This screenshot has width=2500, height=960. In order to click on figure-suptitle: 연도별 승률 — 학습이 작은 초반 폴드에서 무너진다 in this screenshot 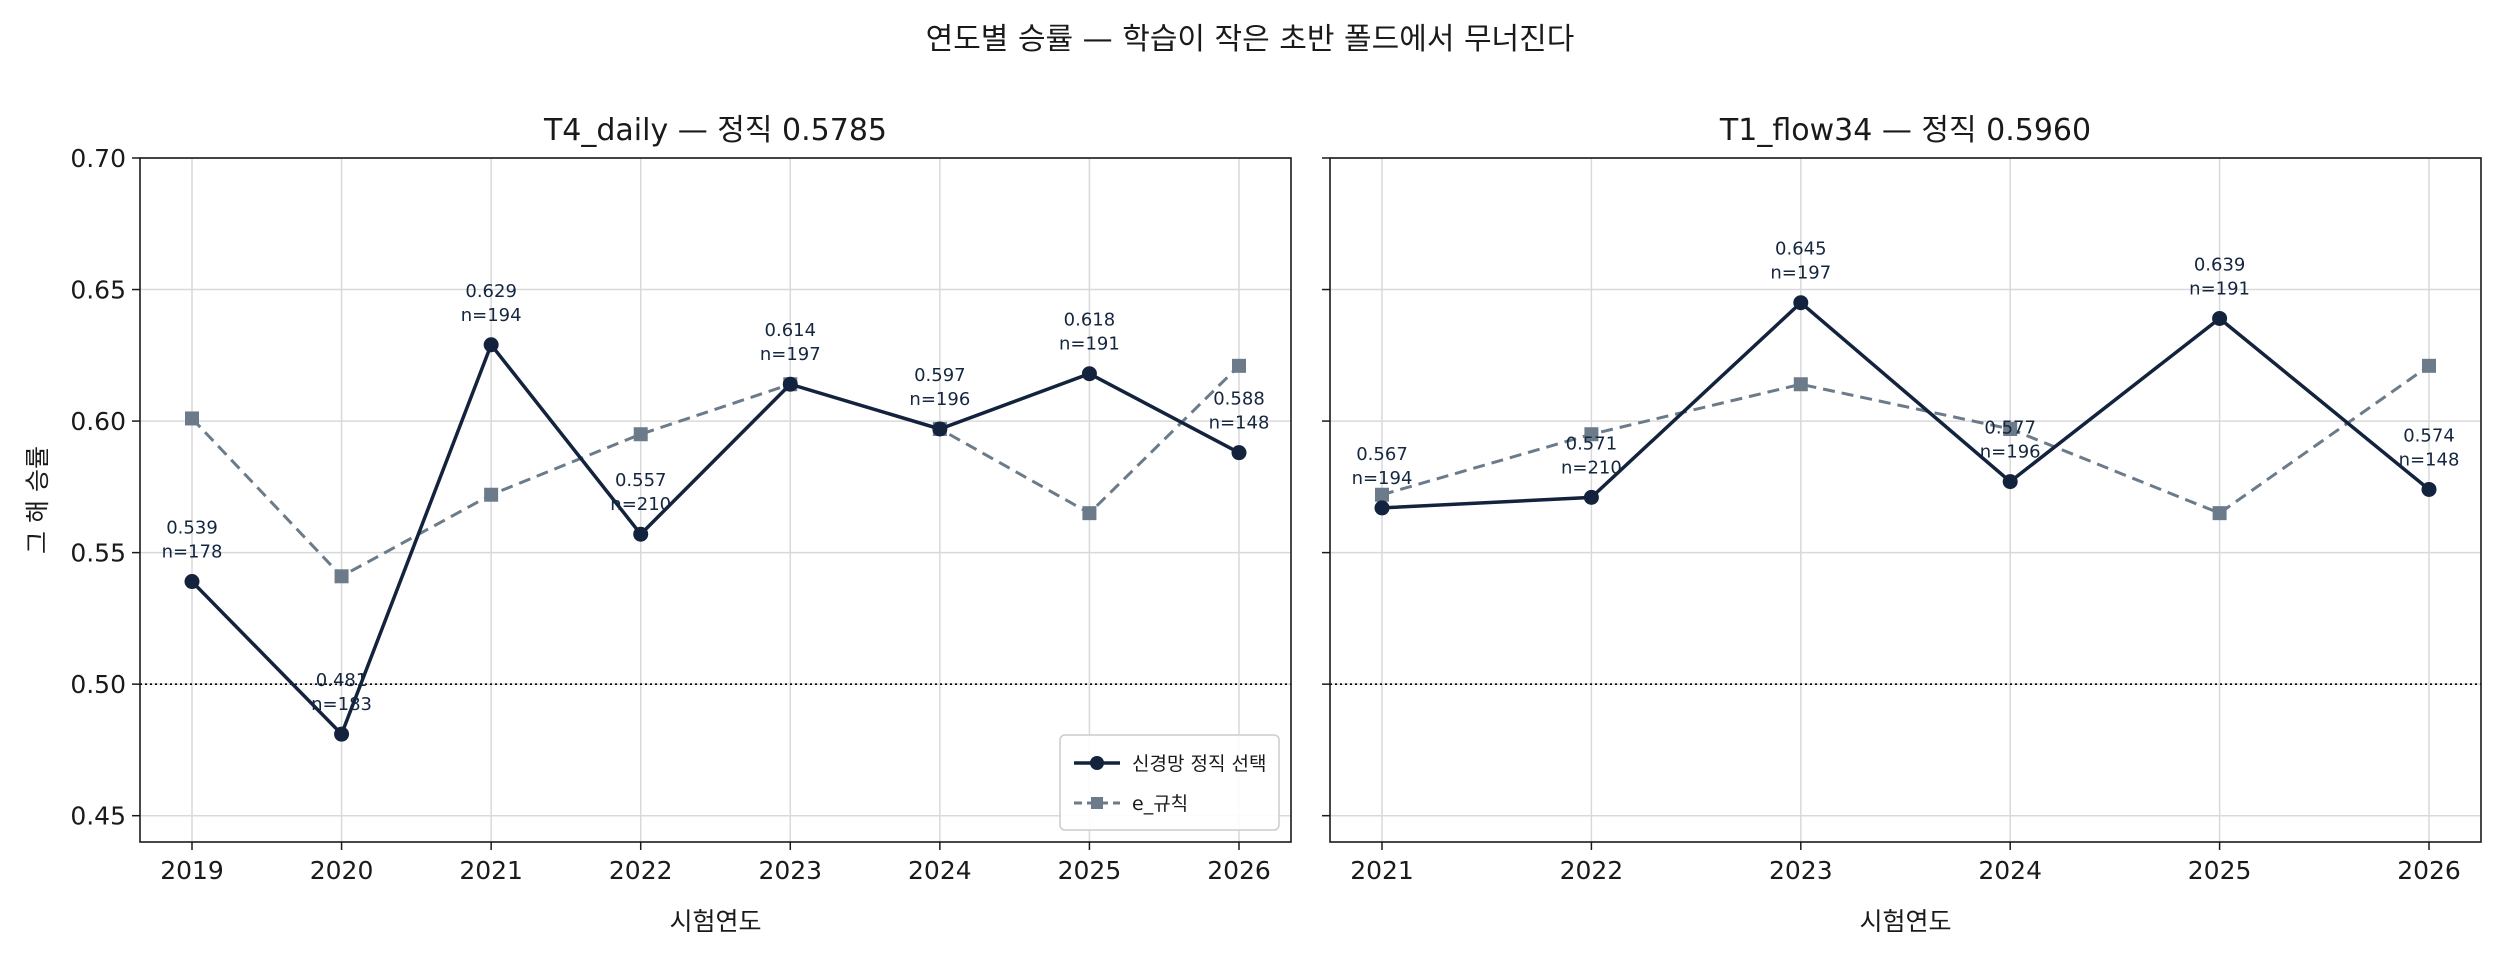, I will do `click(1250, 39)`.